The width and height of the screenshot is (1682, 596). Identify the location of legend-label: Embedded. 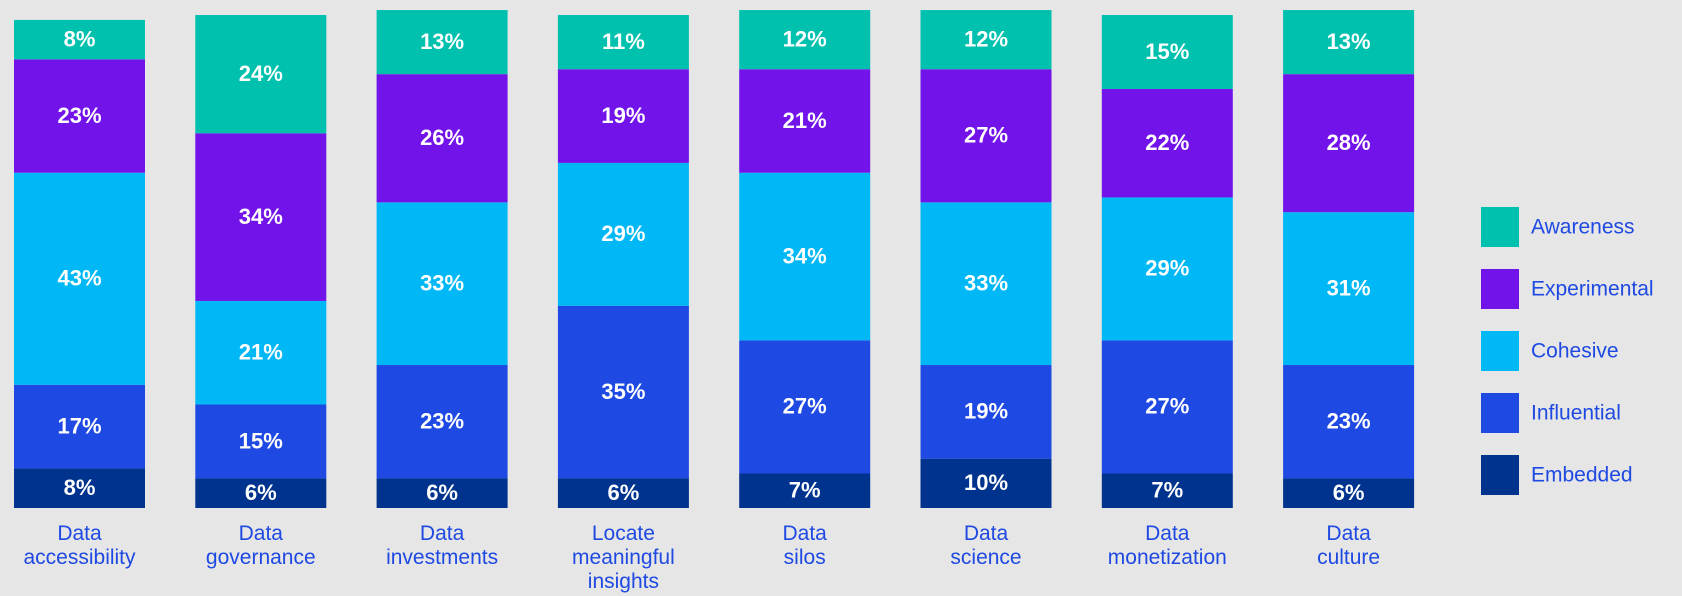
(1582, 475).